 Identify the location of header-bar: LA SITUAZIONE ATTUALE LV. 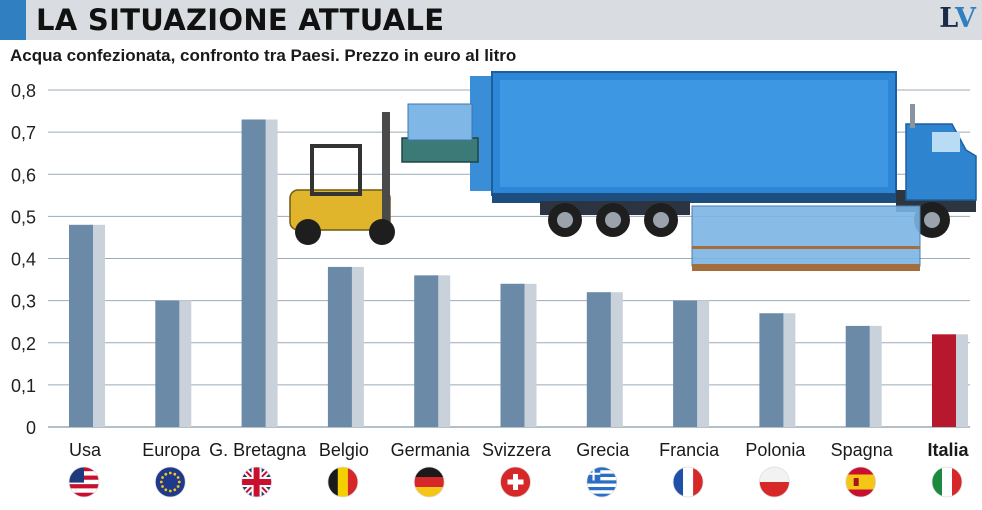
(491, 20).